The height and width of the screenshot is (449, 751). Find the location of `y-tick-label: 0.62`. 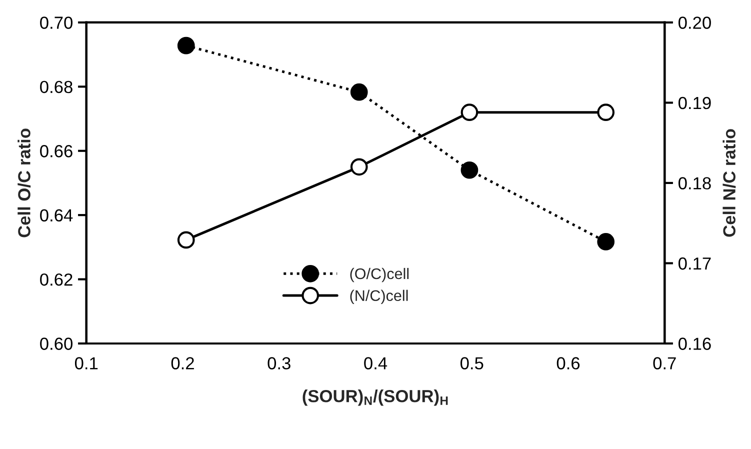

y-tick-label: 0.62 is located at coordinates (56, 279).